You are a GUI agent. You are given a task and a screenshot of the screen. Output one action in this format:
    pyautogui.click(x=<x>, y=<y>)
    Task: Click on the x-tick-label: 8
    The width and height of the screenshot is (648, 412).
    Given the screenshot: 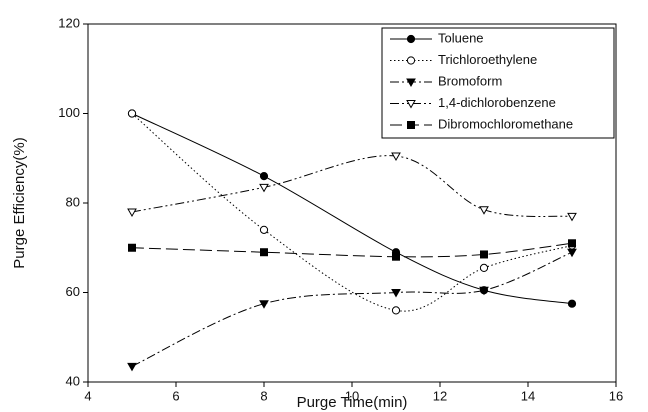 What is the action you would take?
    pyautogui.click(x=263, y=395)
    